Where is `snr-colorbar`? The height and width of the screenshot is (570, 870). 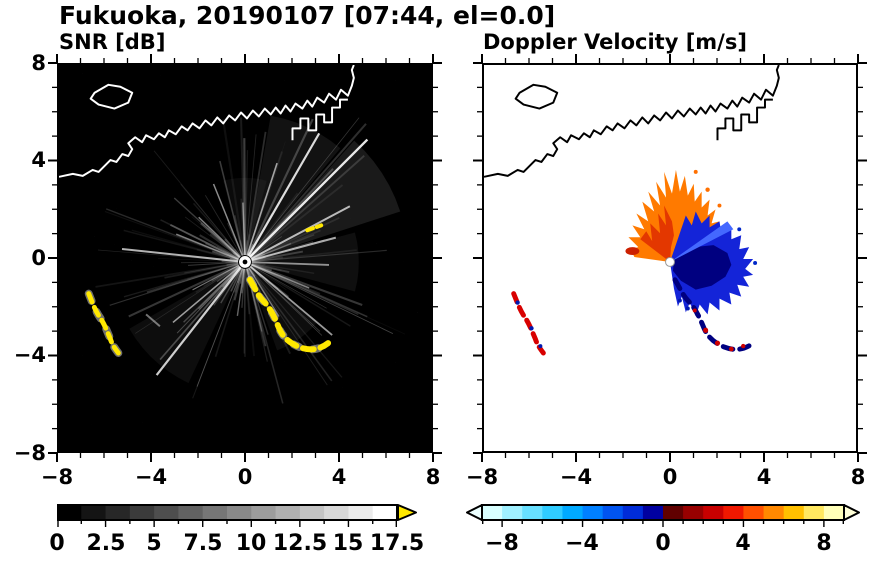
snr-colorbar is located at coordinates (237, 515).